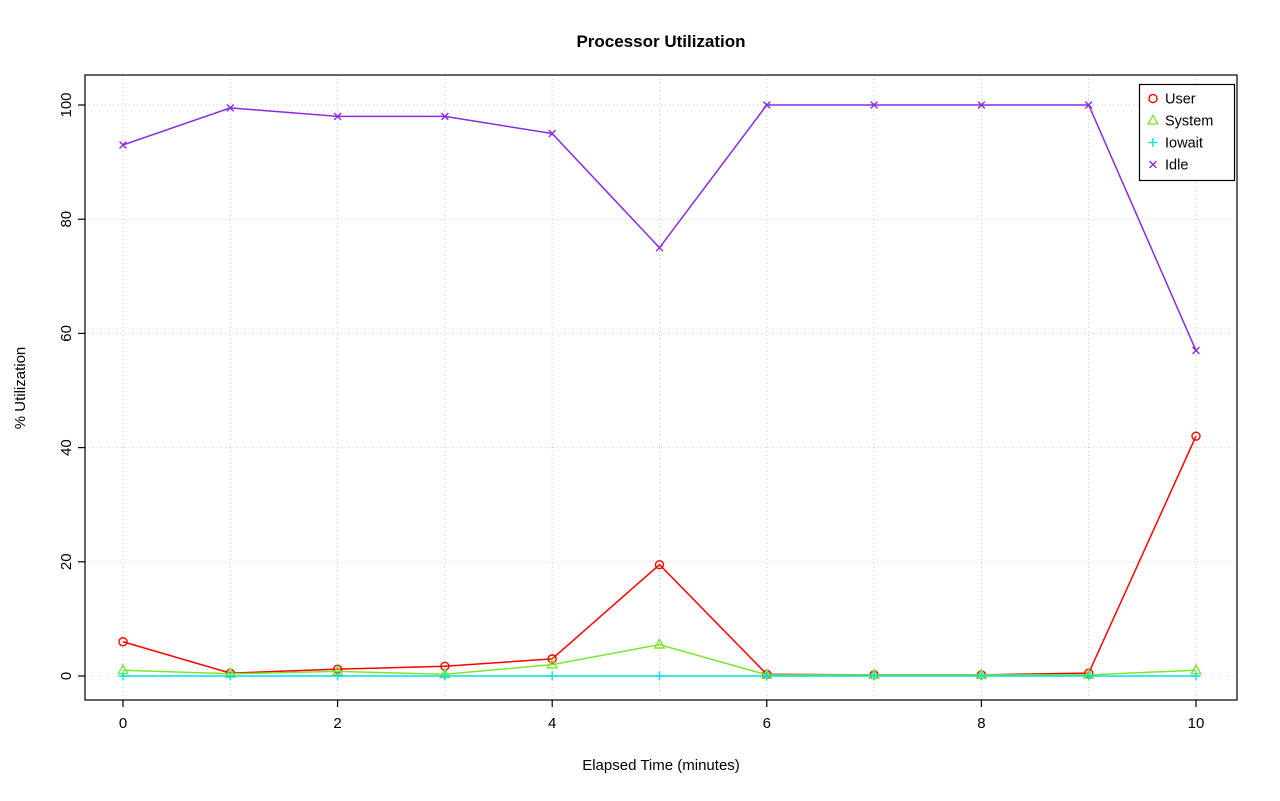  I want to click on legend-label: System, so click(1189, 122).